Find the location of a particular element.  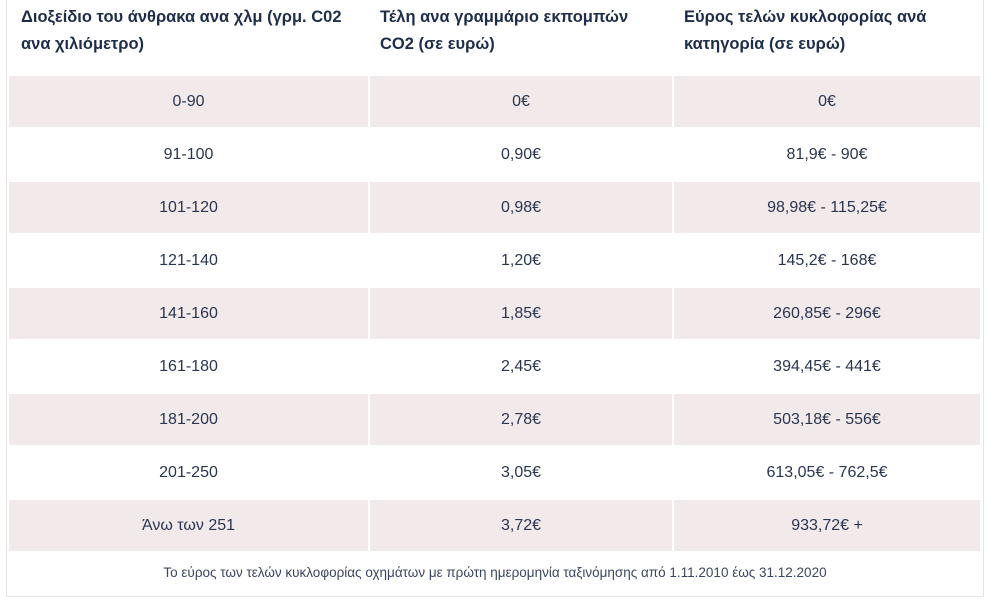

co2-range-cell: 121-140 is located at coordinates (188, 261).